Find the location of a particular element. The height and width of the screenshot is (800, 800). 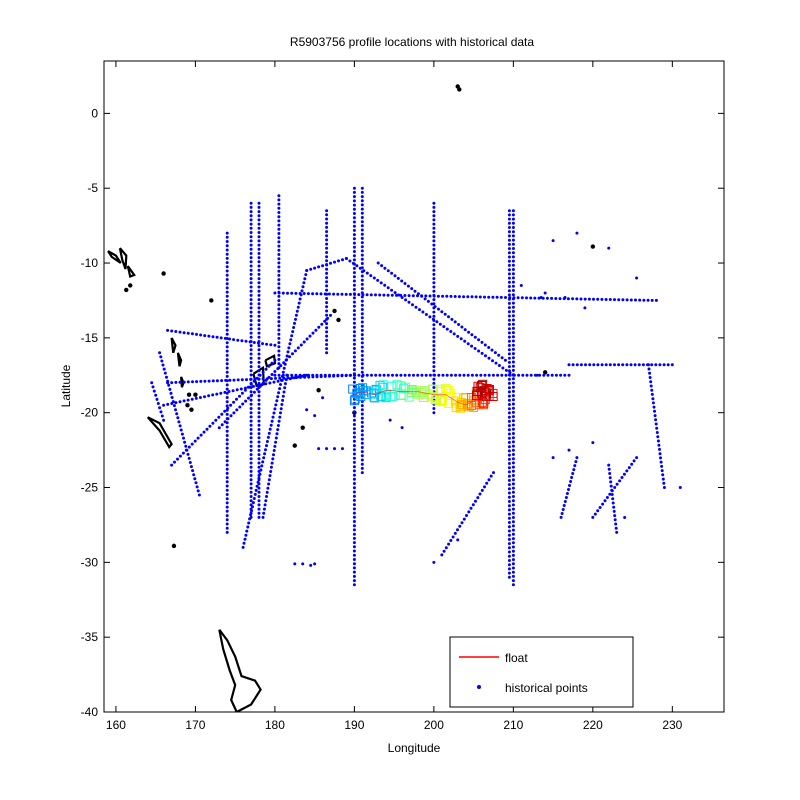

coastline-outline is located at coordinates (179, 359).